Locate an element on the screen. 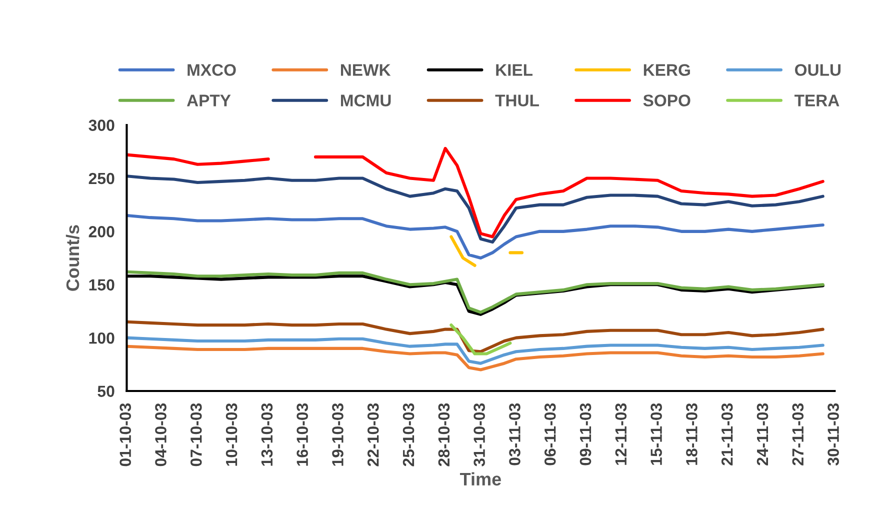  x-tick-label: 03-11-03 is located at coordinates (514, 434).